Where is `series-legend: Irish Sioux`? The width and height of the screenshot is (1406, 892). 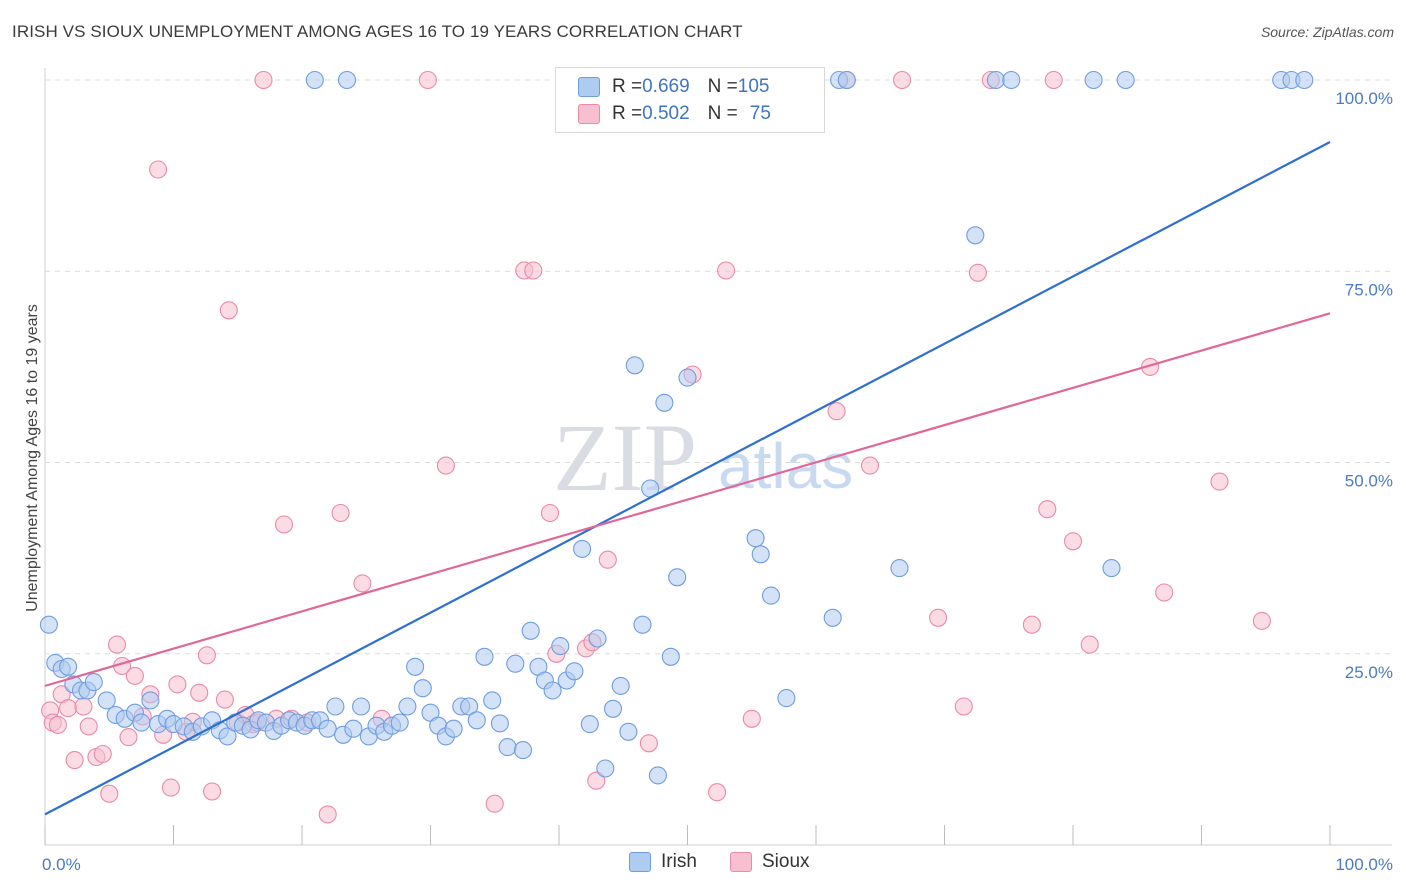 series-legend: Irish Sioux is located at coordinates (703, 864).